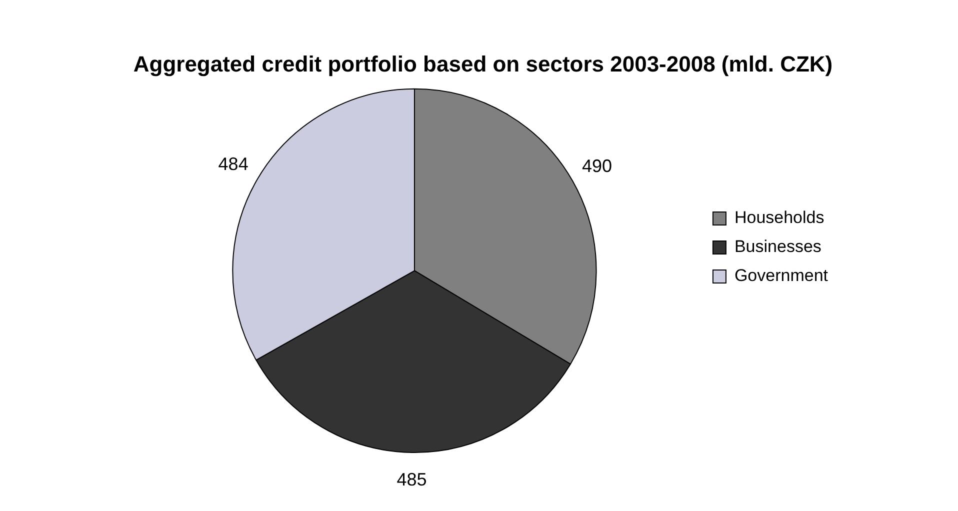 The image size is (958, 511). What do you see at coordinates (483, 63) in the screenshot?
I see `chart-title: Aggregated credit portfolio based on sectors 2003-2008 (mld. CZK)` at bounding box center [483, 63].